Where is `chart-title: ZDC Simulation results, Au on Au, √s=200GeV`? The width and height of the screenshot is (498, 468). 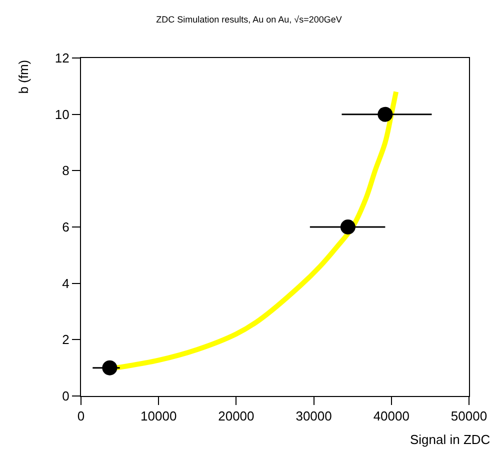
chart-title: ZDC Simulation results, Au on Au, √s=200GeV is located at coordinates (249, 19).